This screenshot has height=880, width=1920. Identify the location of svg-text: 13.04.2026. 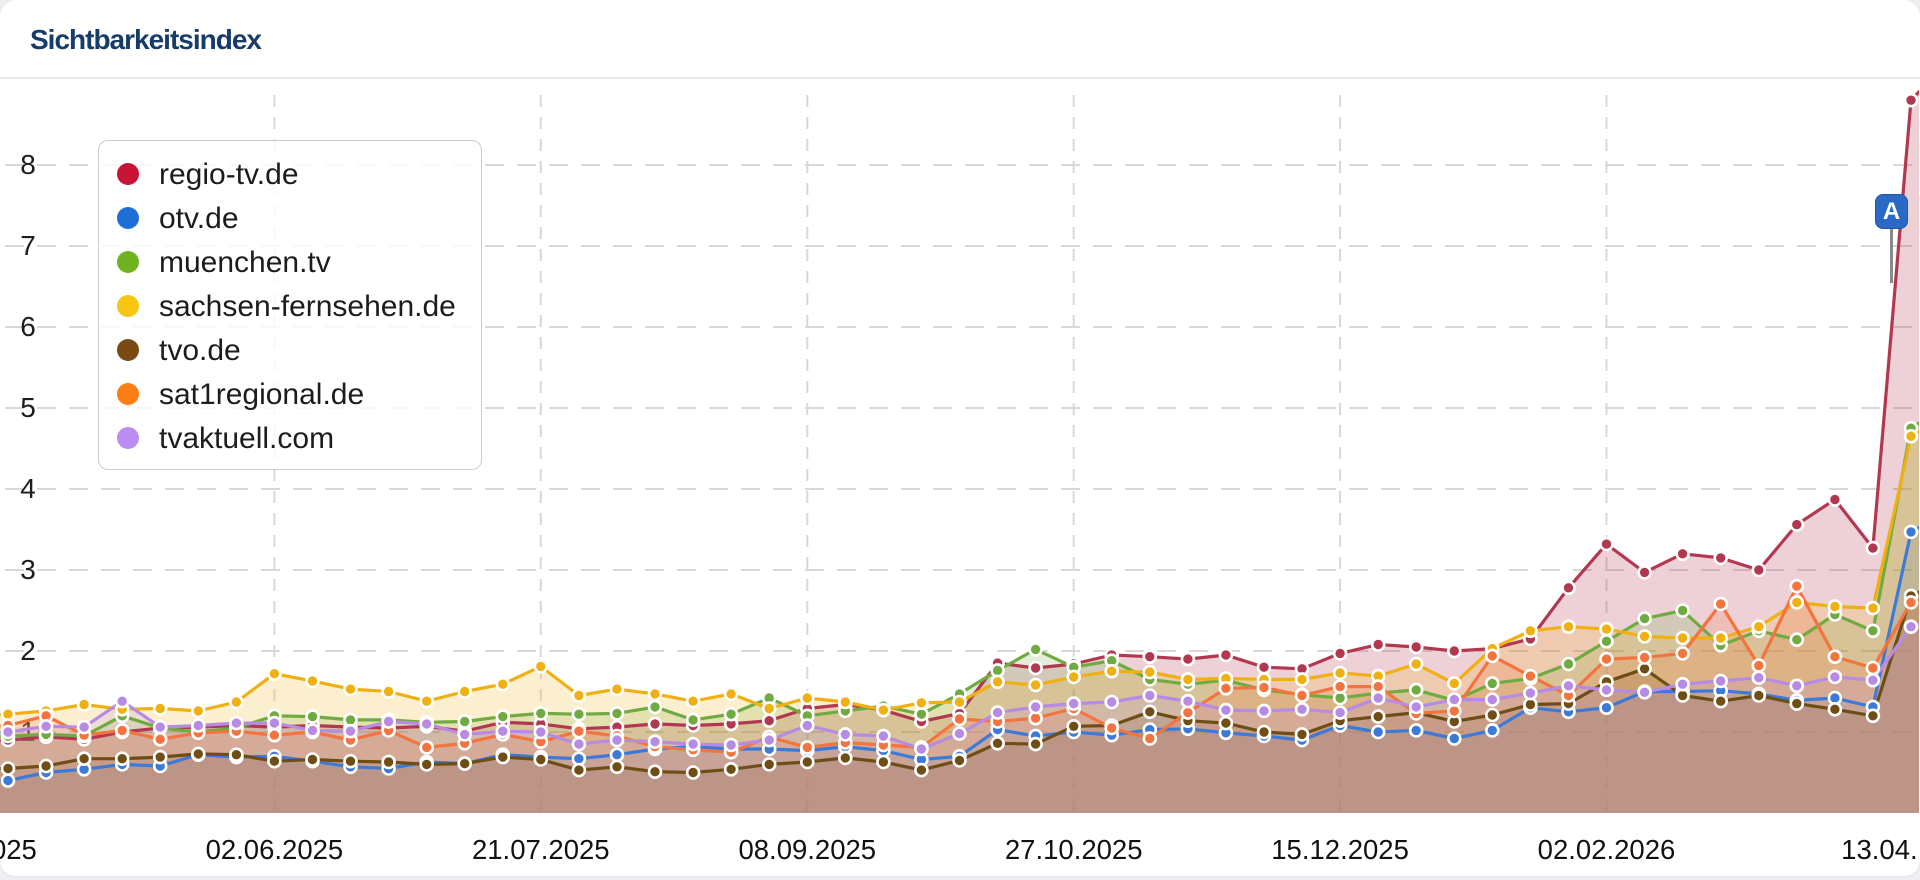
(1880, 849).